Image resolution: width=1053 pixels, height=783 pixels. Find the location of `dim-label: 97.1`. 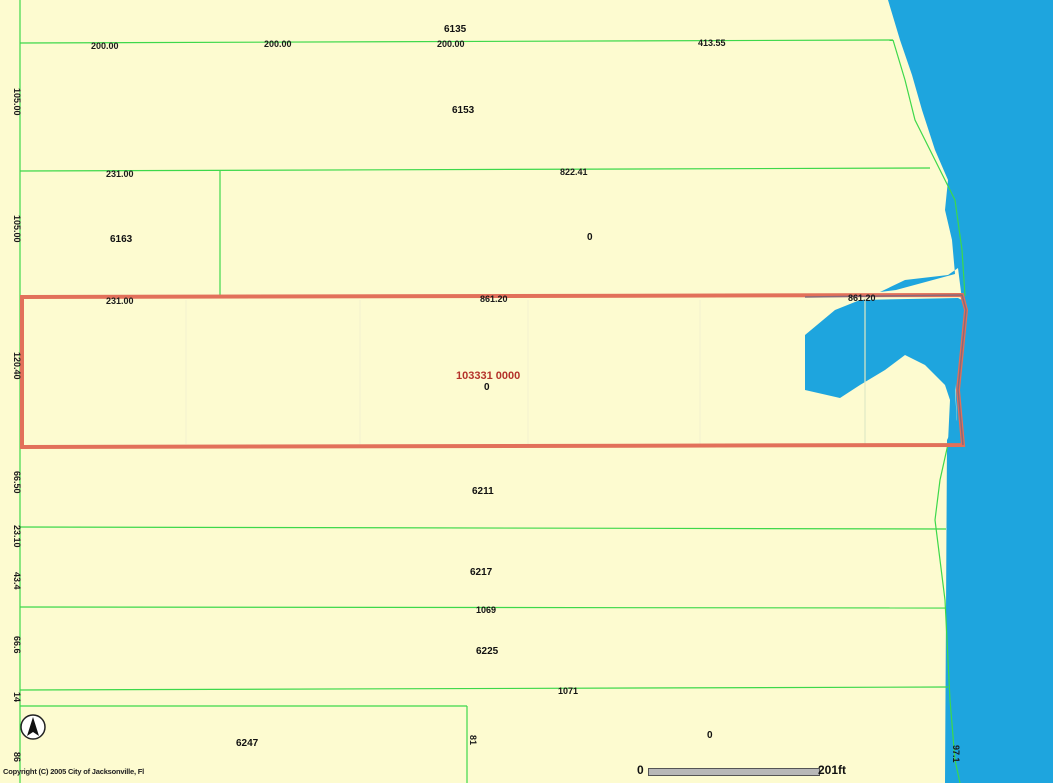

dim-label: 97.1 is located at coordinates (956, 754).